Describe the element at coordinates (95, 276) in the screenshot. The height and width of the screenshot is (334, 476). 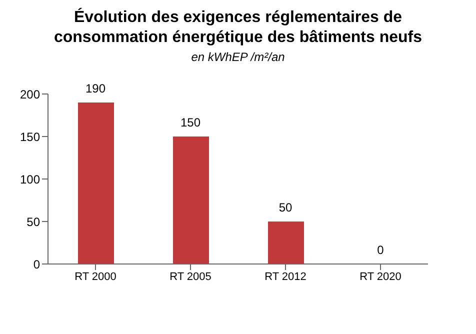
I see `x-tick-label: RT 2000` at that location.